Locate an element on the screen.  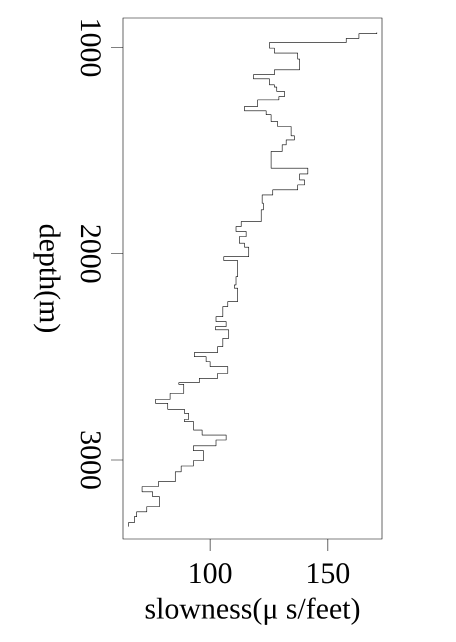
y-tick-label: 1000 is located at coordinates (90, 48).